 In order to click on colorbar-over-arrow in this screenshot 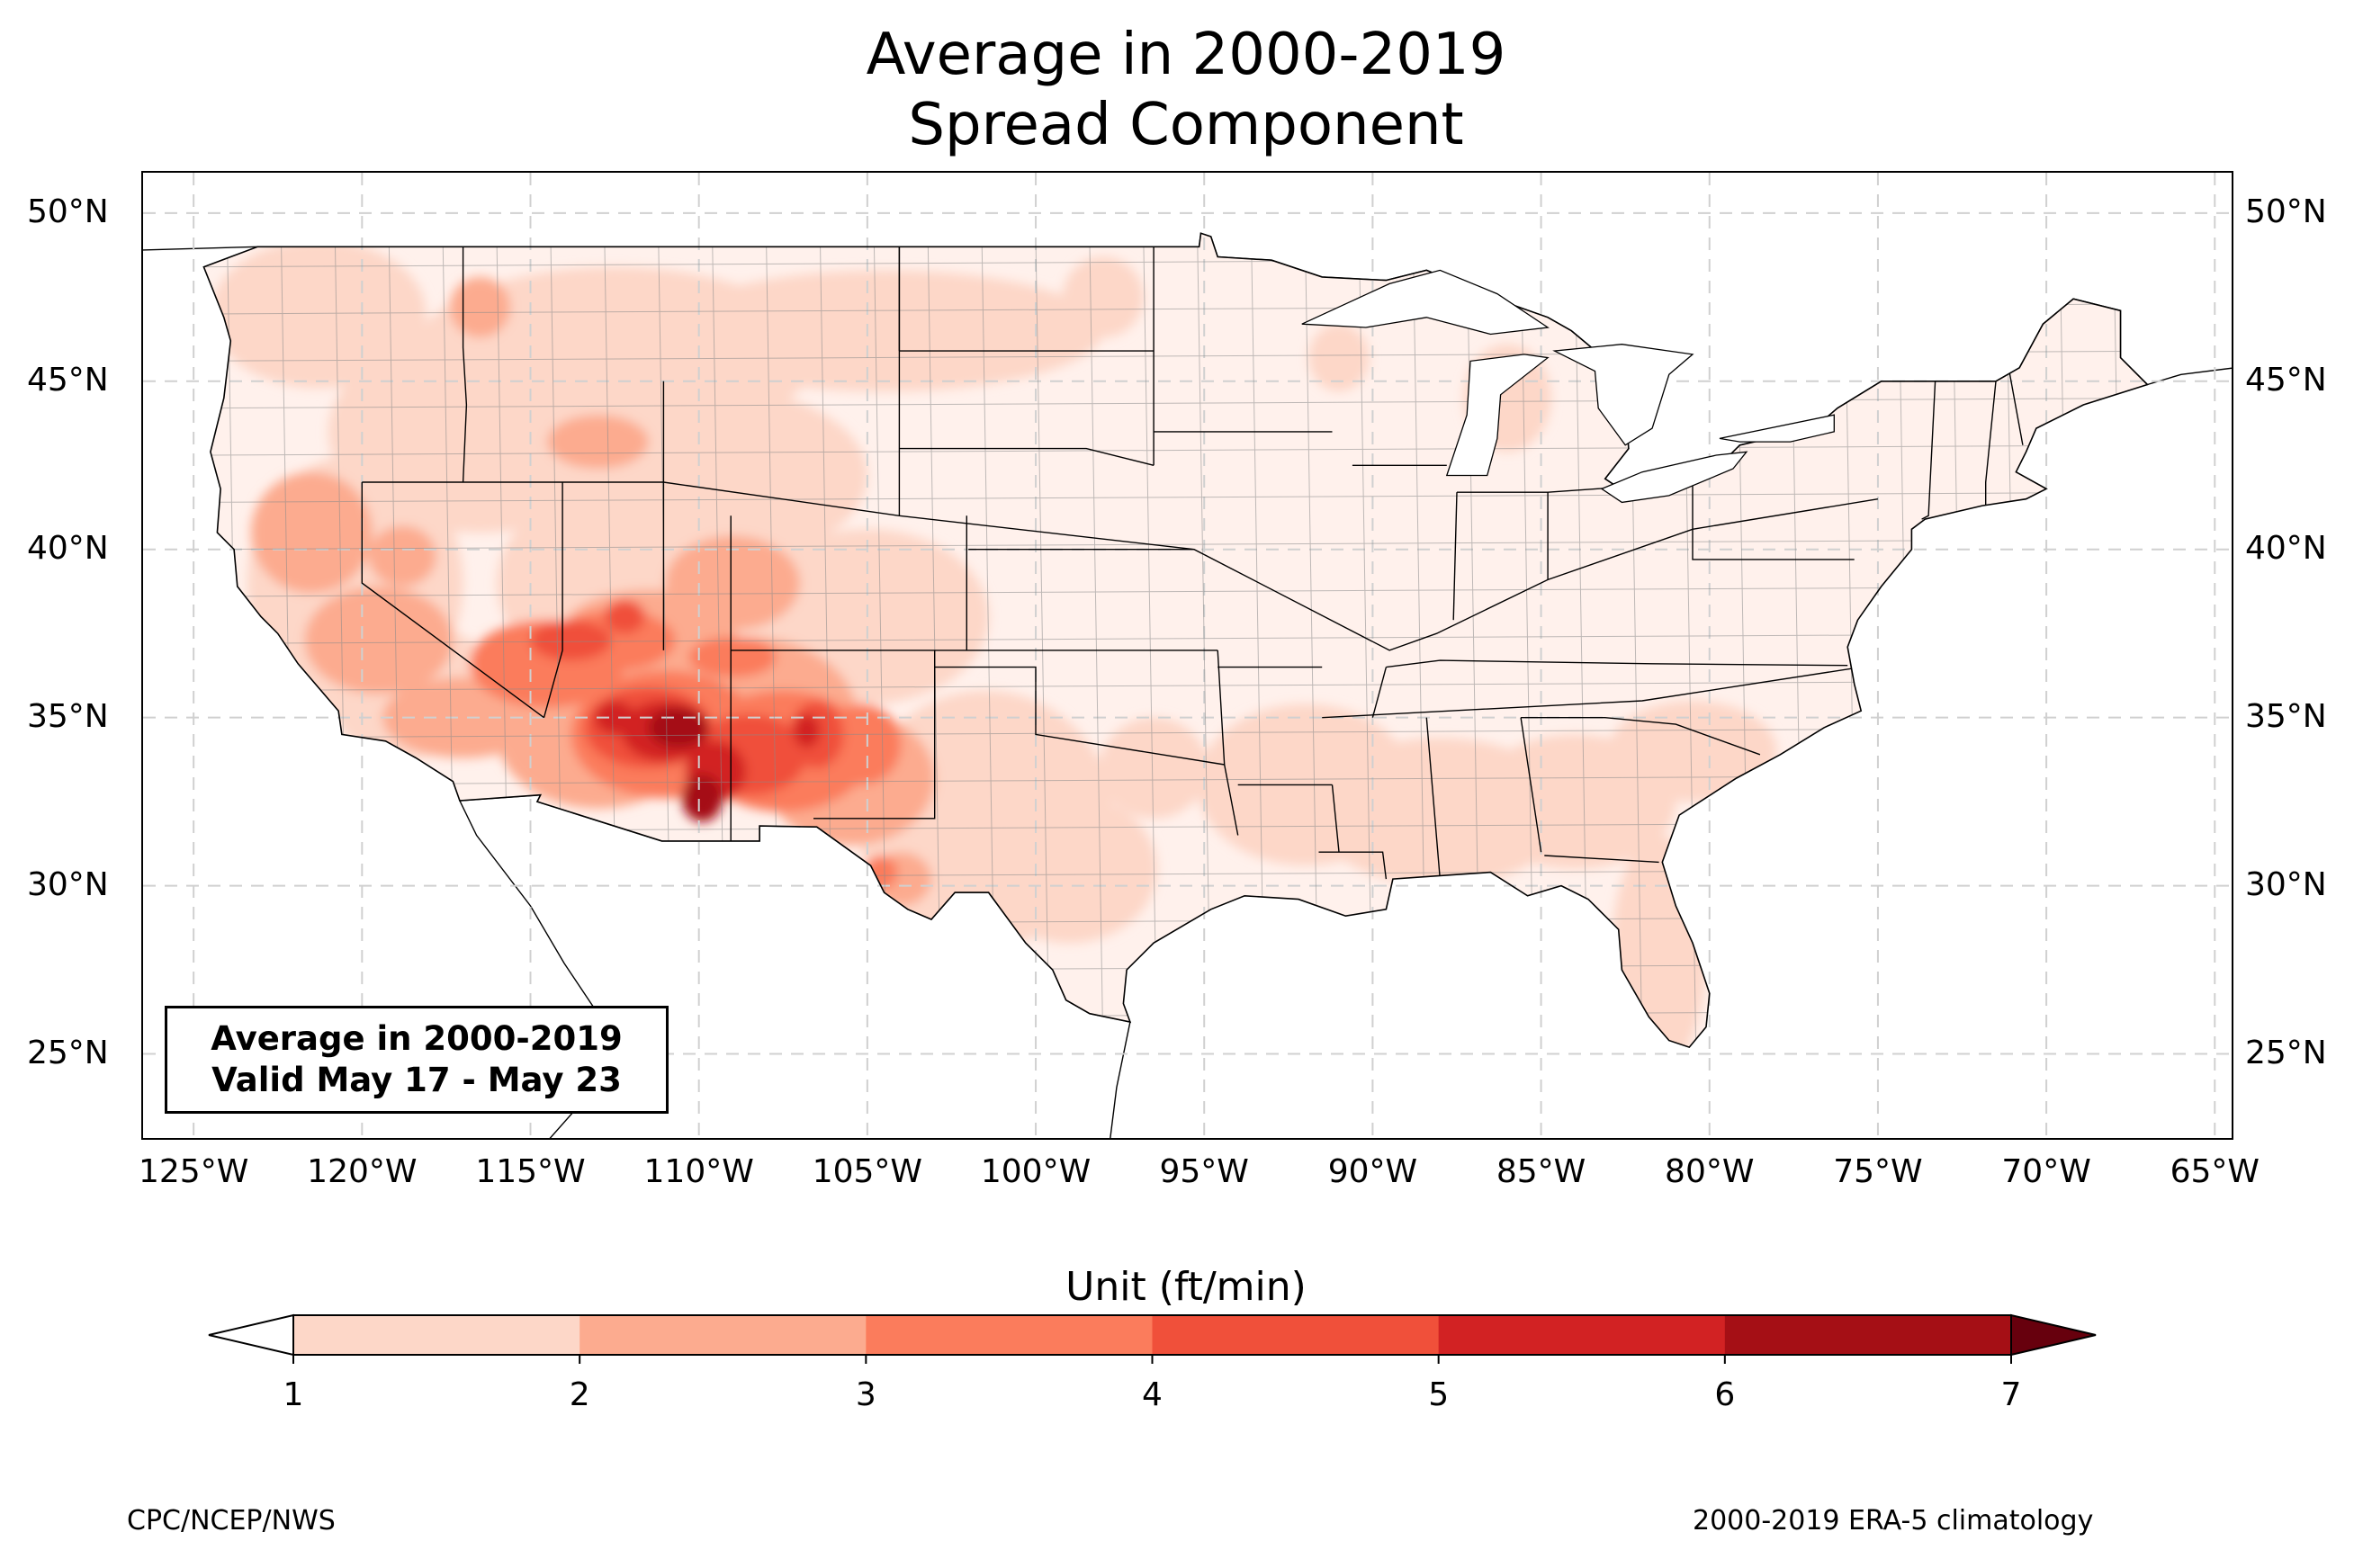, I will do `click(2053, 1335)`.